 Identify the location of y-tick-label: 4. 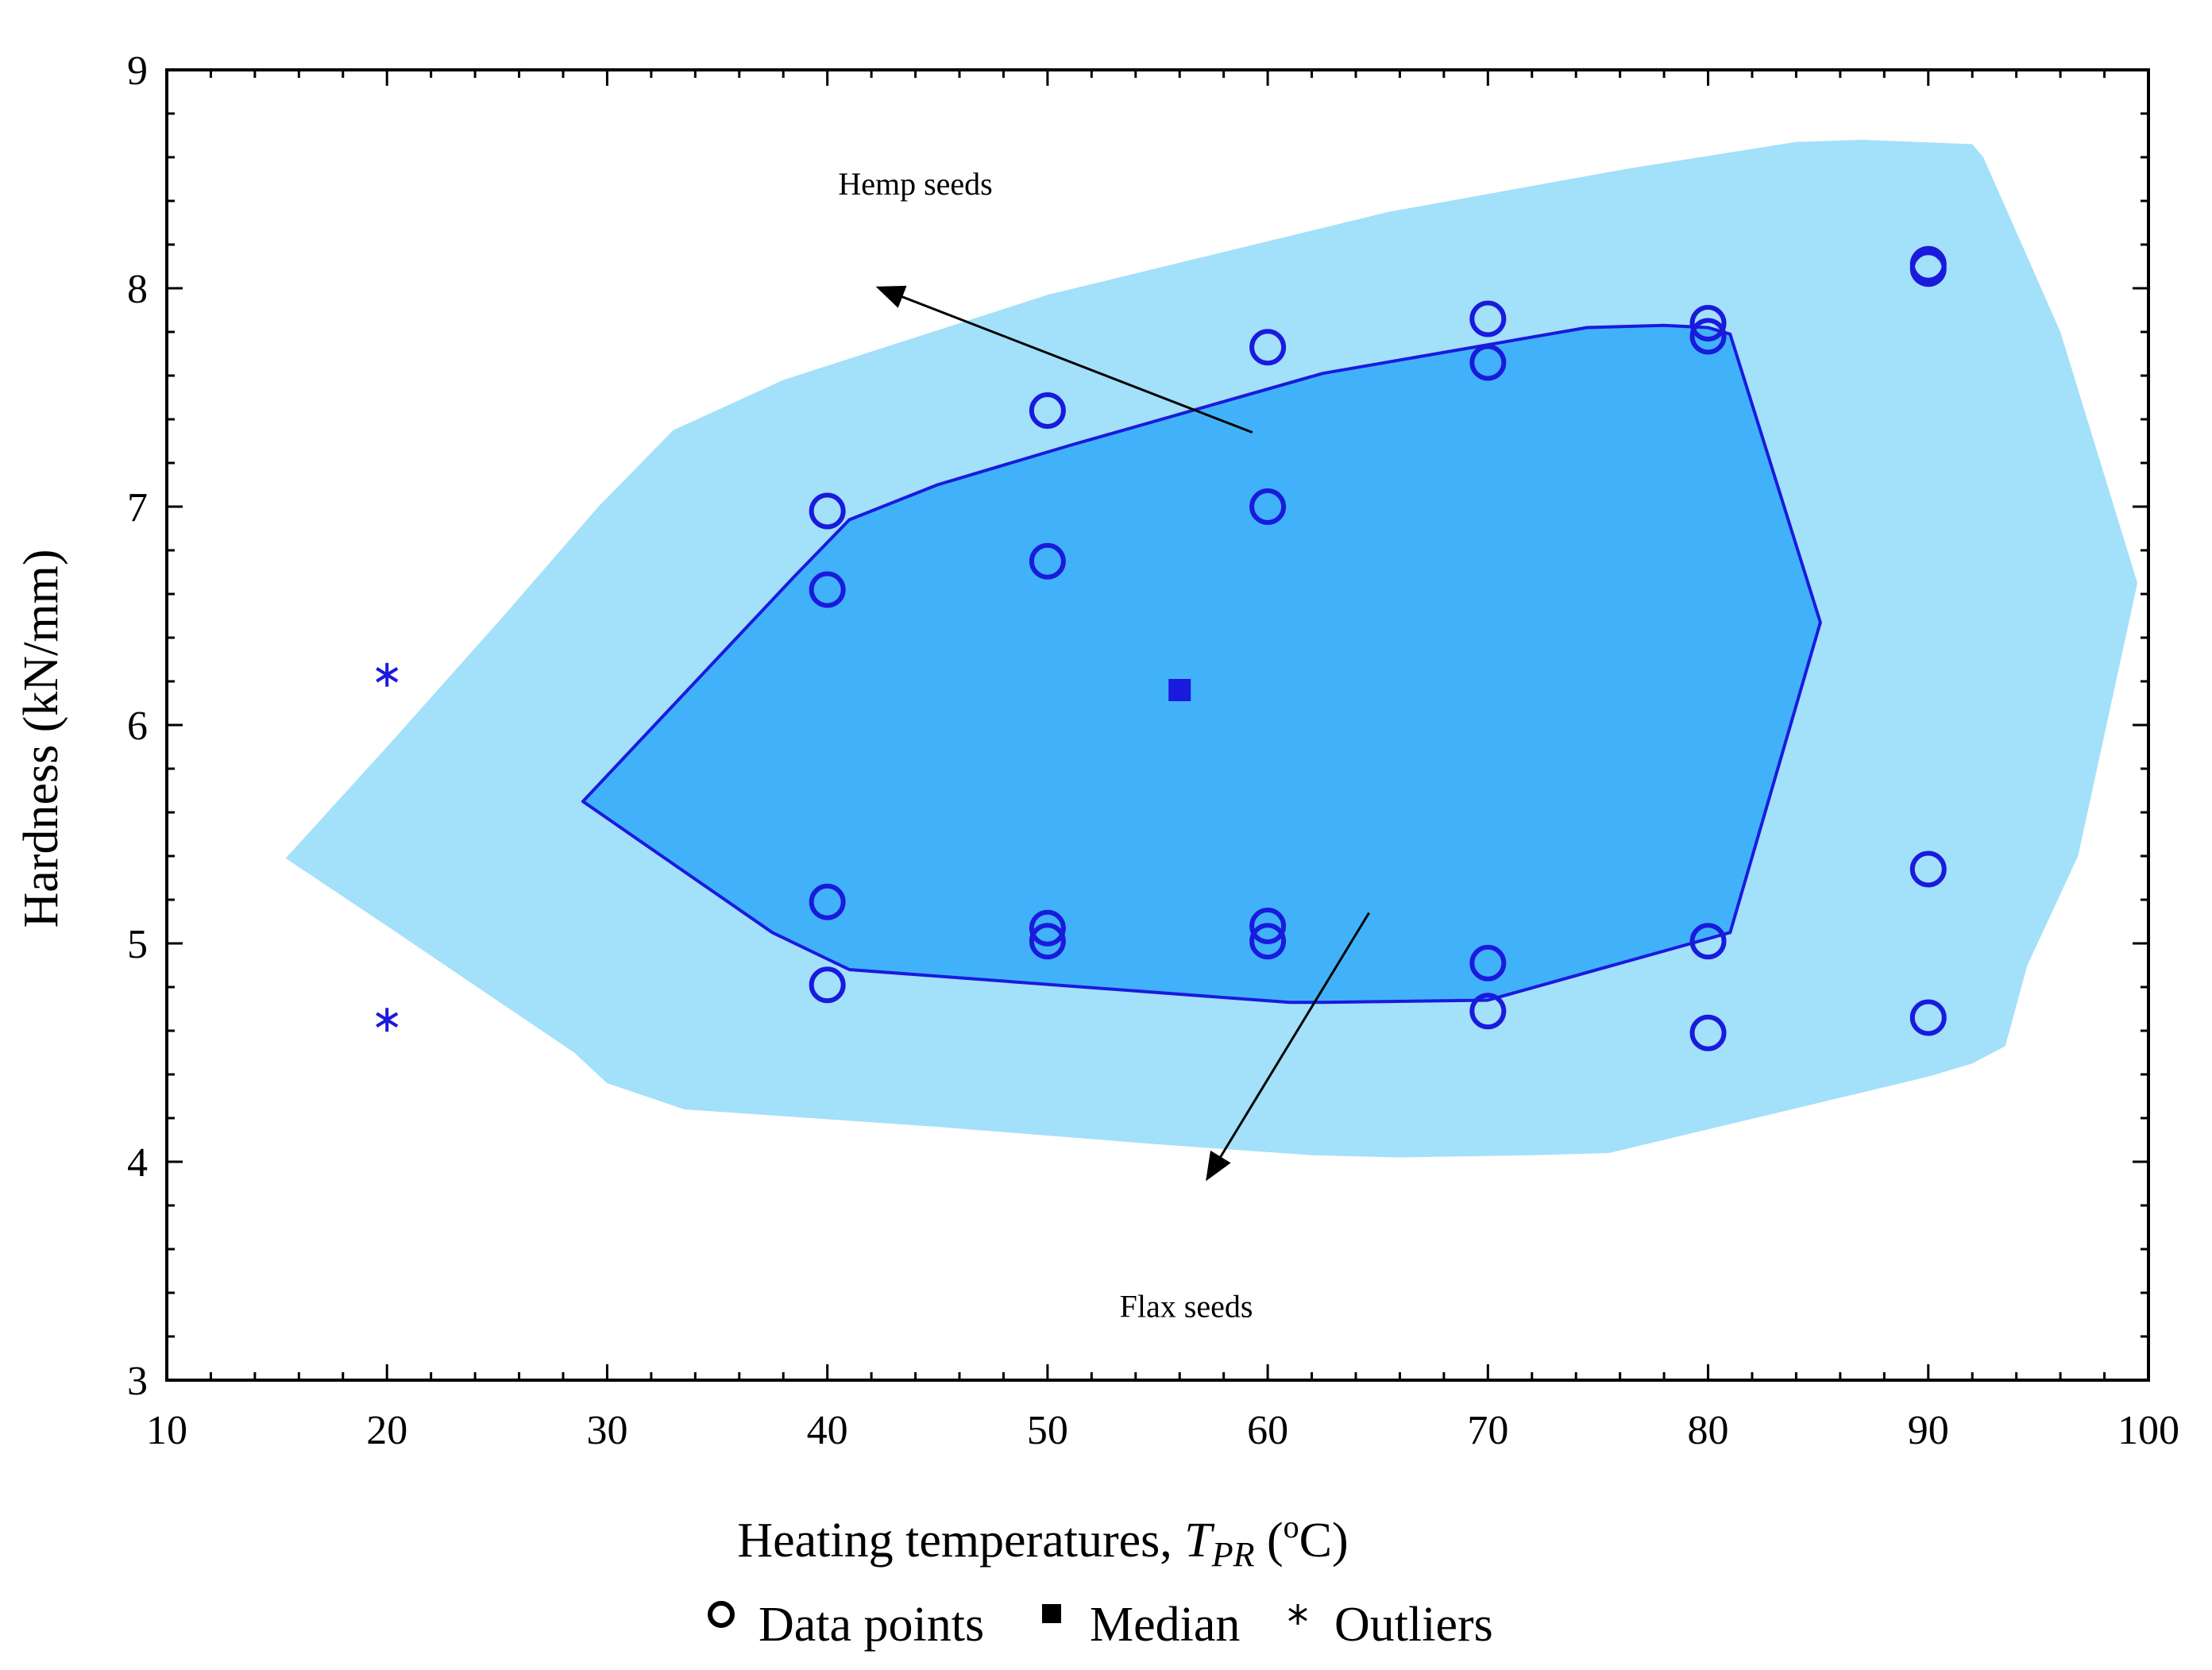
(137, 1163).